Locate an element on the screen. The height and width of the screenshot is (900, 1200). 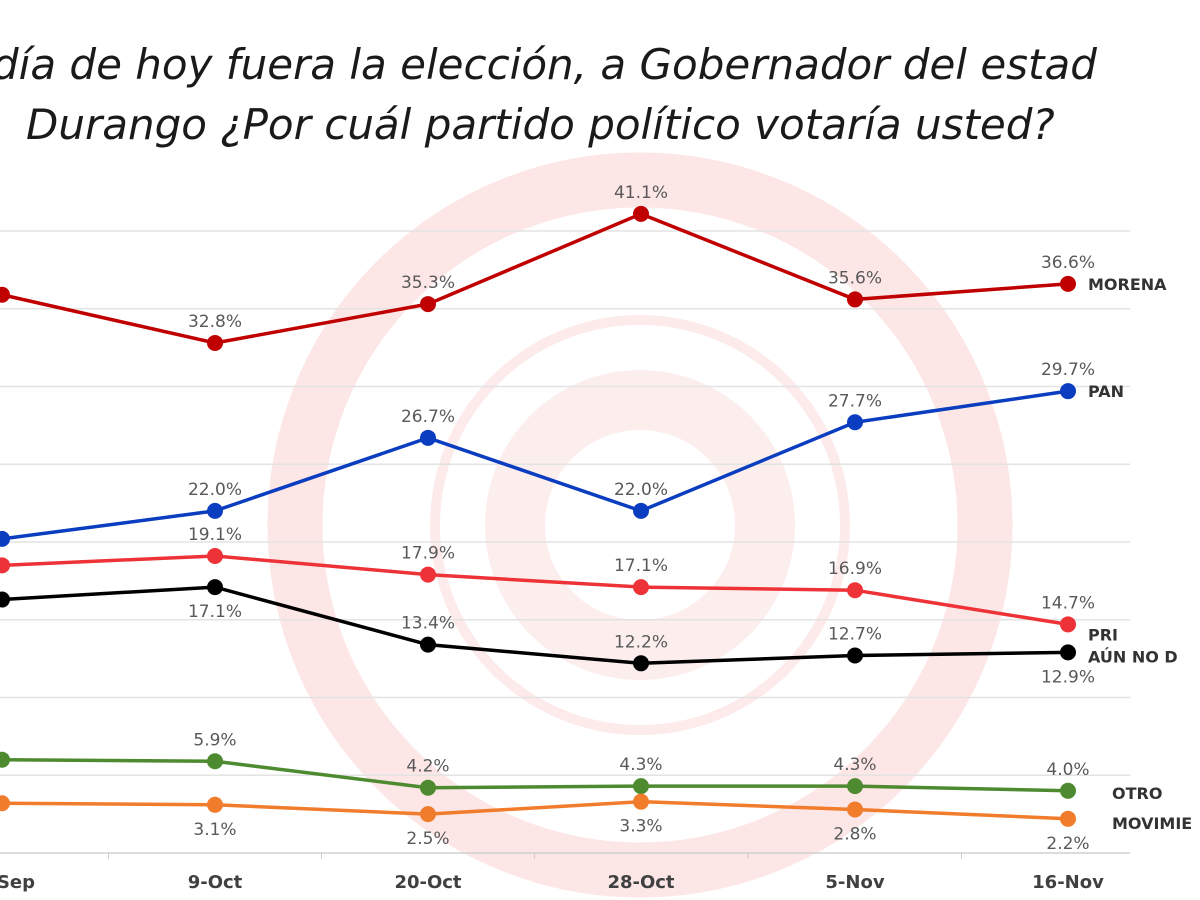
legend-label: MOVIMIE is located at coordinates (1152, 823).